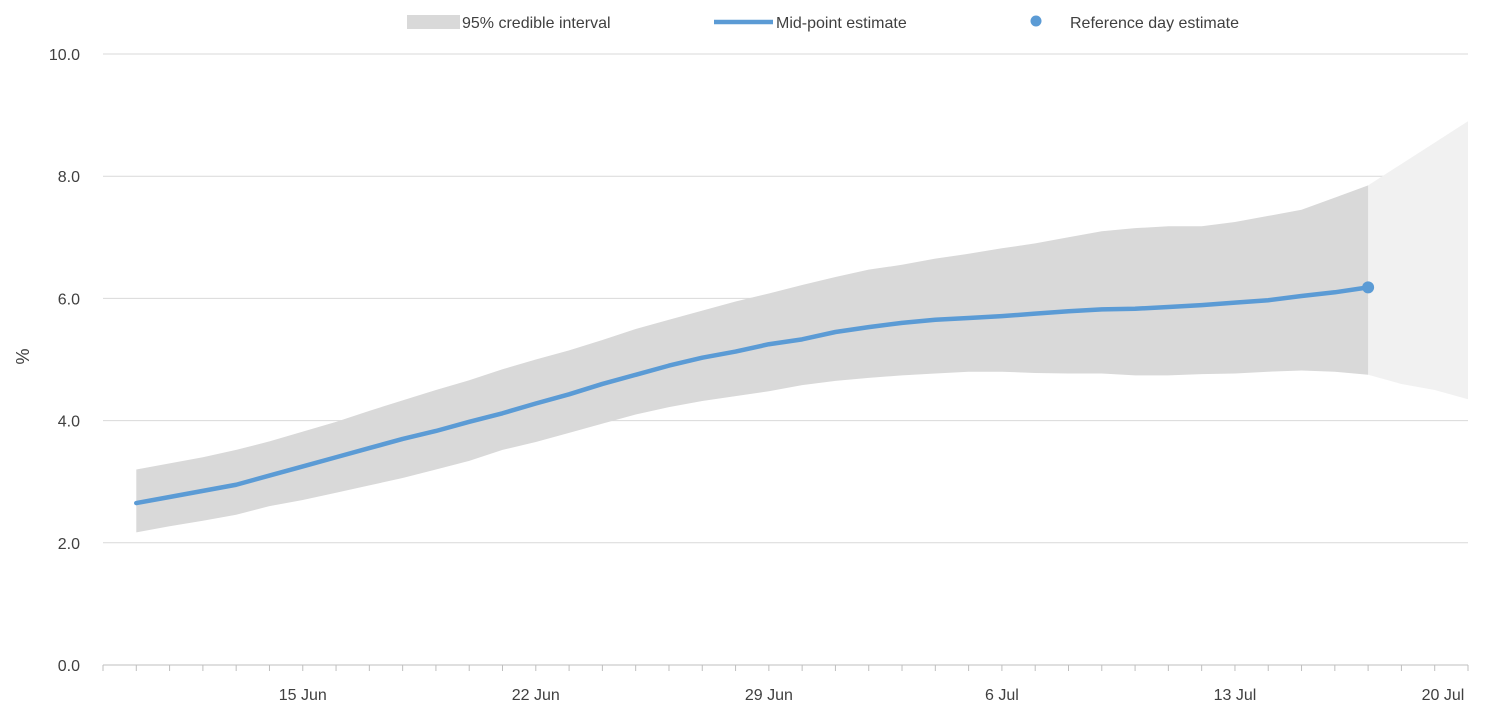 This screenshot has height=710, width=1485. Describe the element at coordinates (69, 299) in the screenshot. I see `y-tick-label: 6.0` at that location.